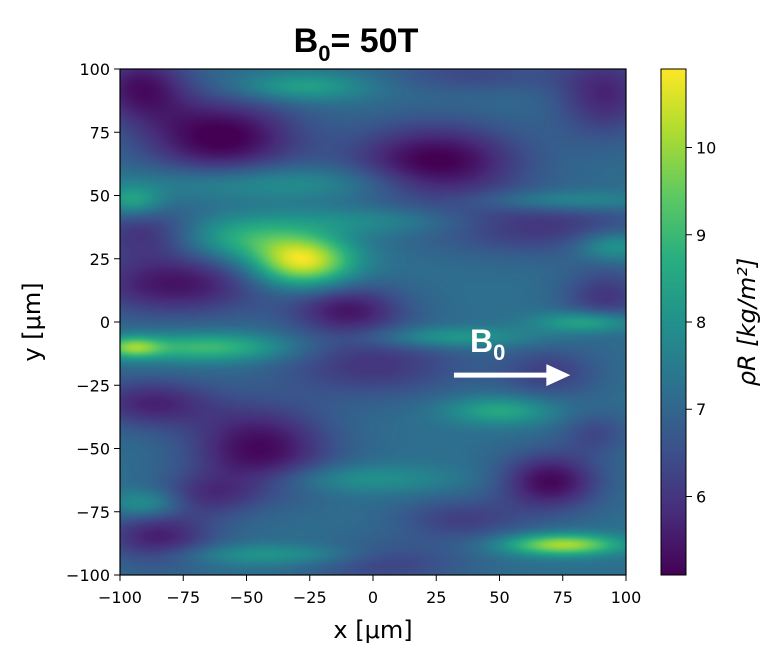 This screenshot has width=774, height=648. I want to click on x-axis-ticks: −100 −75 −50 −25 0 25 50 75 100, so click(369, 591).